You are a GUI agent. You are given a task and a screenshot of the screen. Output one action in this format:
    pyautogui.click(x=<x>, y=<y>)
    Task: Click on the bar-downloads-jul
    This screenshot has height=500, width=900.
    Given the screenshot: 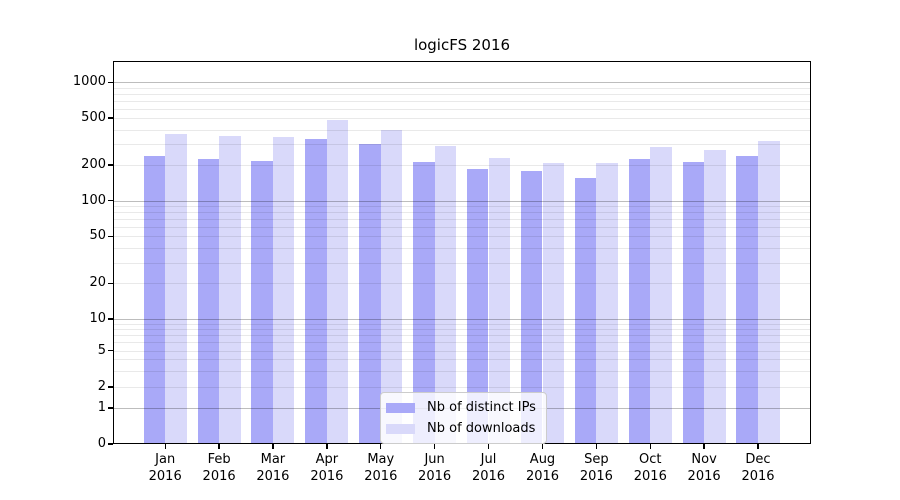 What is the action you would take?
    pyautogui.click(x=499, y=300)
    